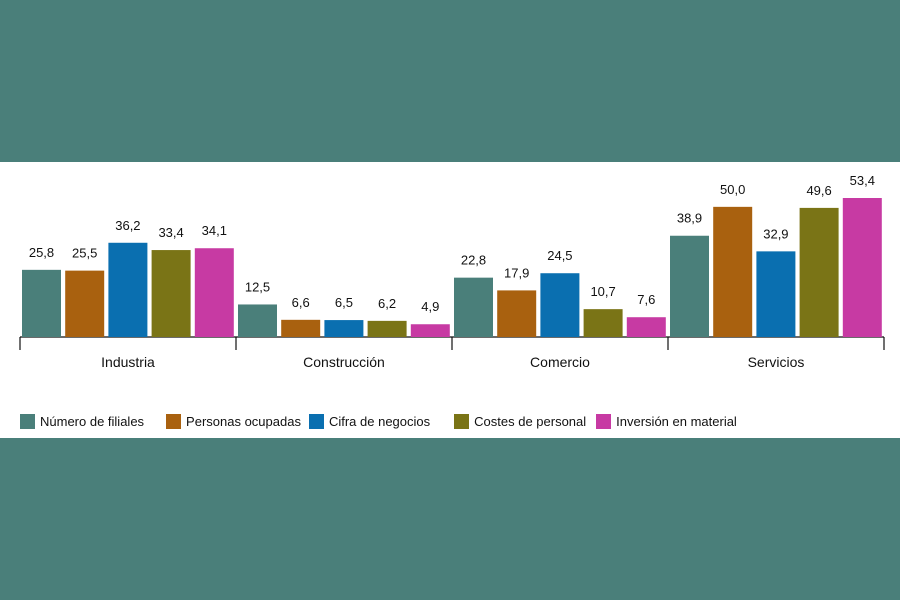 Image resolution: width=900 pixels, height=600 pixels. Describe the element at coordinates (560, 362) in the screenshot. I see `category-label: Comercio` at that location.